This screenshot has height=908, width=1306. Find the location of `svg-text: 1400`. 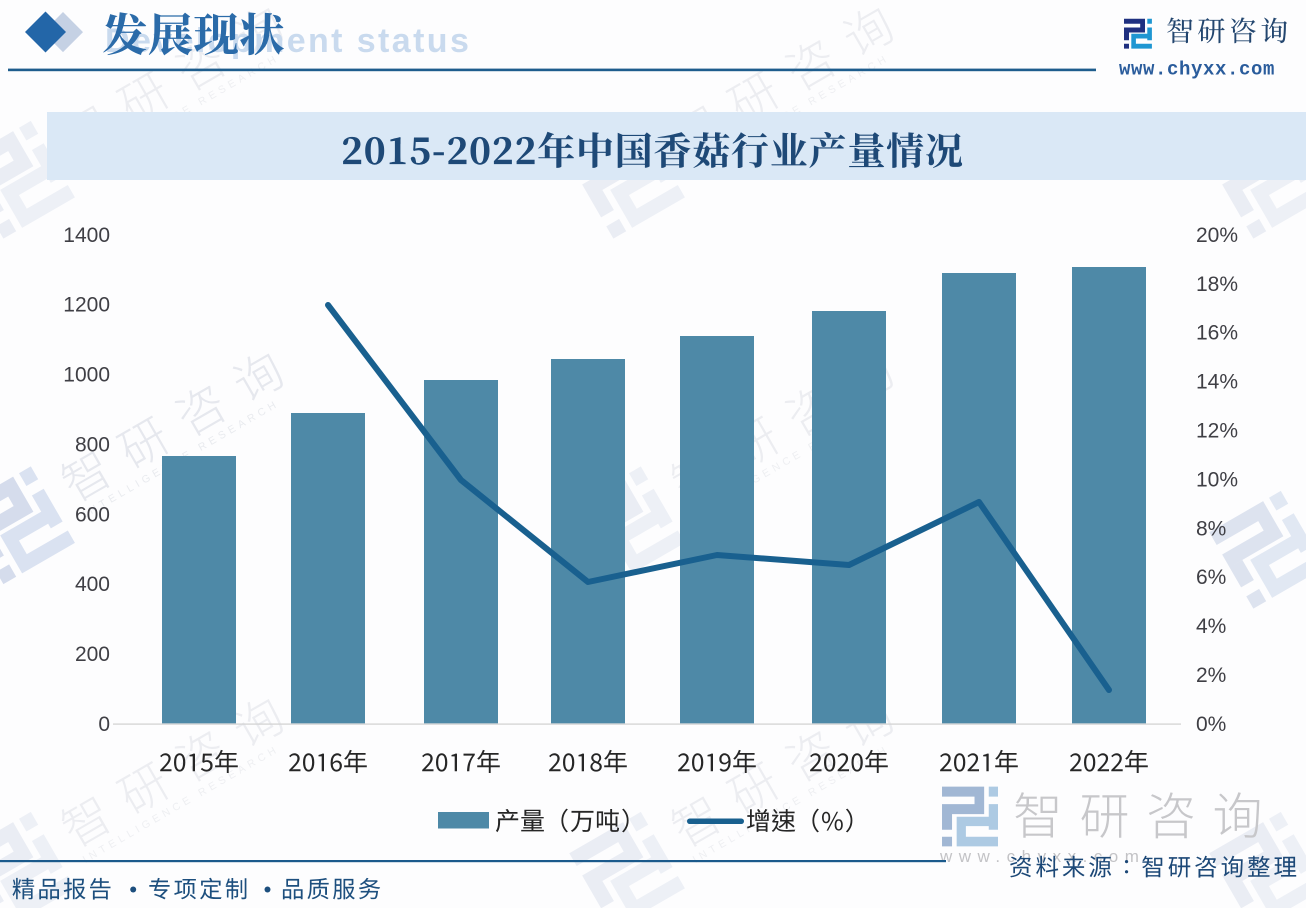

svg-text: 1400 is located at coordinates (86, 235).